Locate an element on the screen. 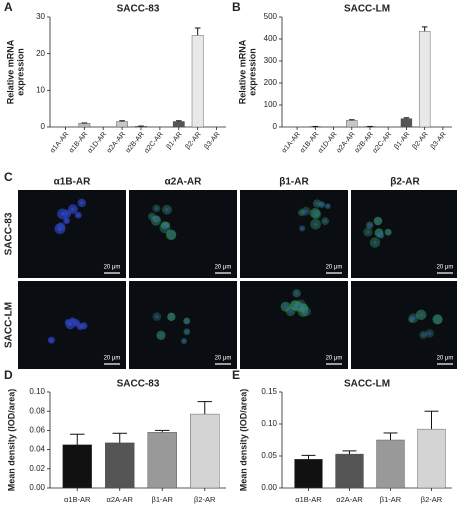 The height and width of the screenshot is (514, 457). column-header: β2-AR is located at coordinates (405, 182).